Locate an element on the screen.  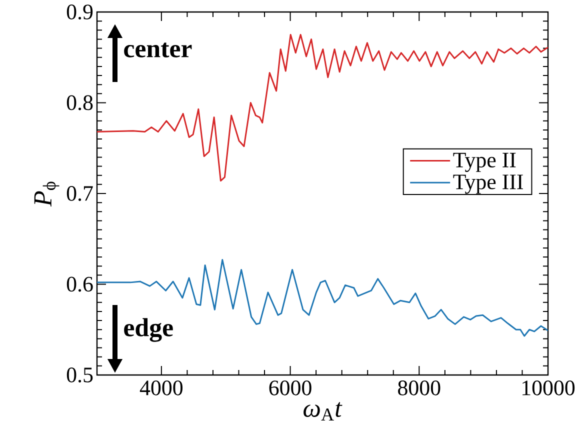
legend-label: Type II is located at coordinates (484, 162).